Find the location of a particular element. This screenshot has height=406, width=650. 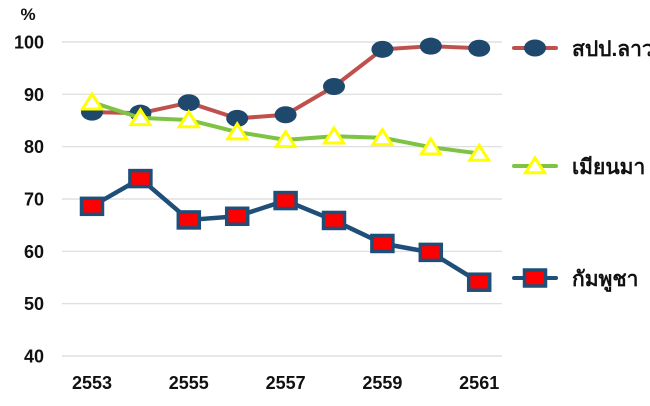

legend-item-myanmar: เมียนมา is located at coordinates (578, 166).